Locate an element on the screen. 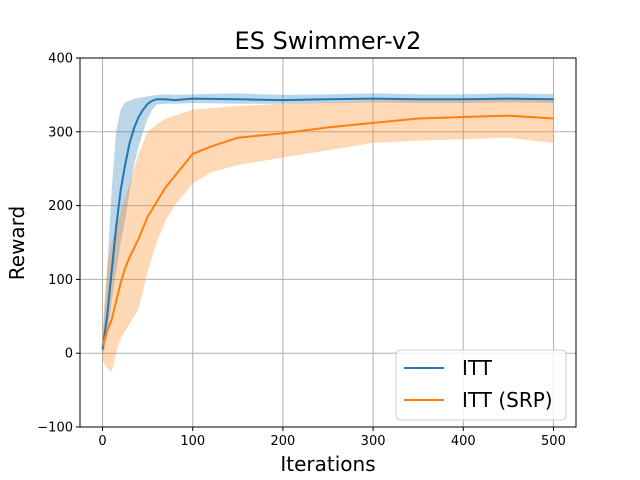 The image size is (640, 480). legend: ITT ITT (SRP) is located at coordinates (481, 385).